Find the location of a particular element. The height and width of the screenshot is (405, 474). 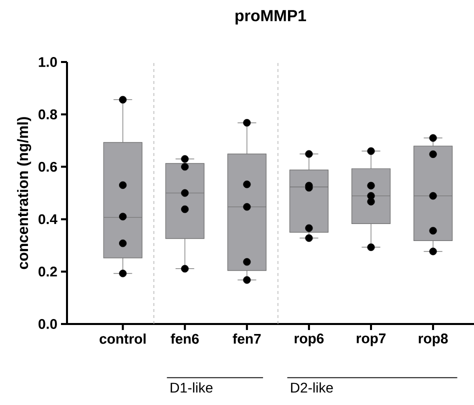

x-tick-label: fen7 is located at coordinates (246, 339).